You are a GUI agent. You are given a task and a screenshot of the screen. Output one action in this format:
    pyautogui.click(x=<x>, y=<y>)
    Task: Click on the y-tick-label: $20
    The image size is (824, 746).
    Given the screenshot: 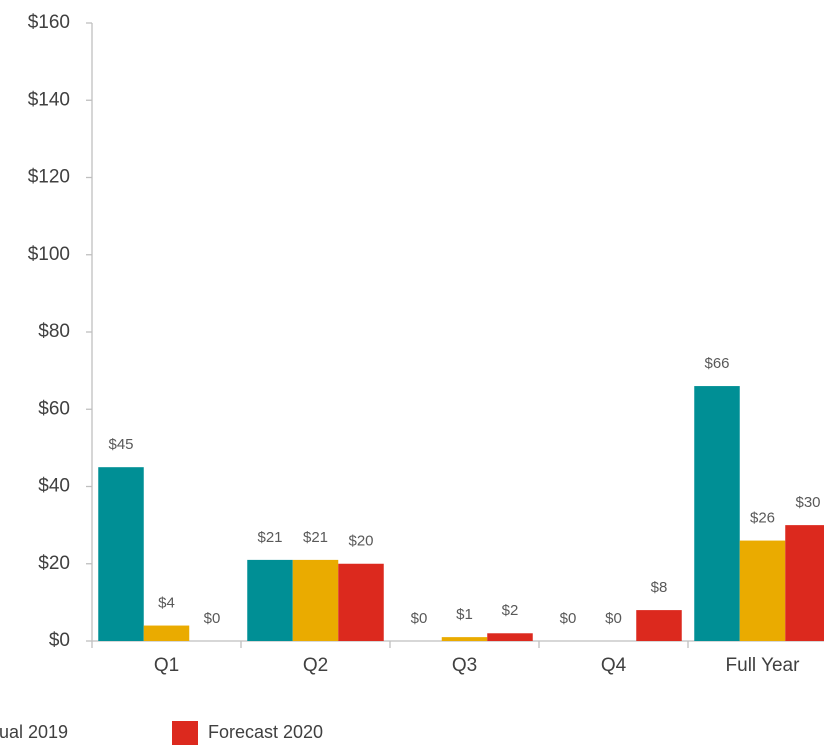 What is the action you would take?
    pyautogui.click(x=54, y=563)
    